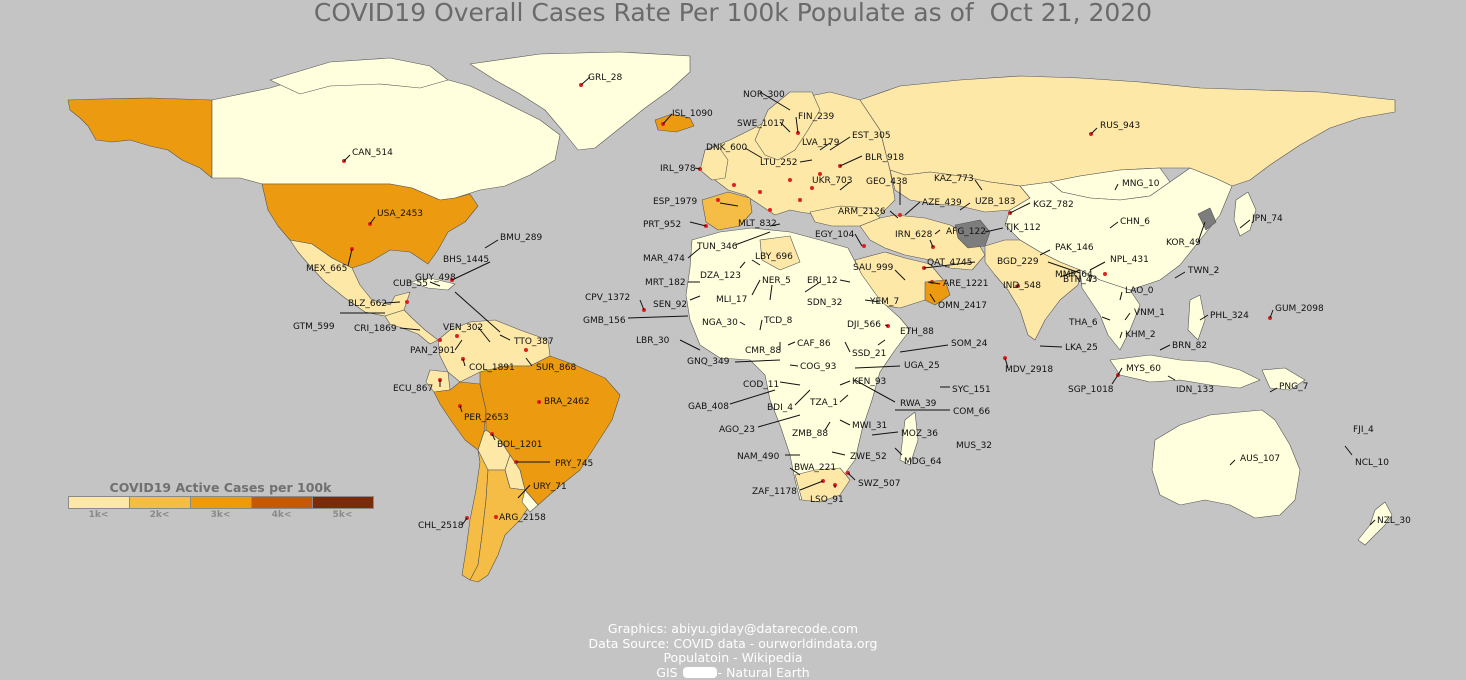 The image size is (1466, 680). I want to click on country-label: ARG_2158, so click(522, 518).